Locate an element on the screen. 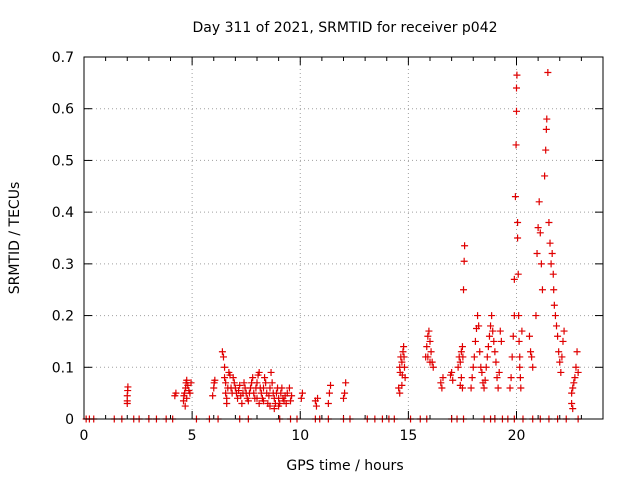  y-tick-label: 0.6 is located at coordinates (63, 110).